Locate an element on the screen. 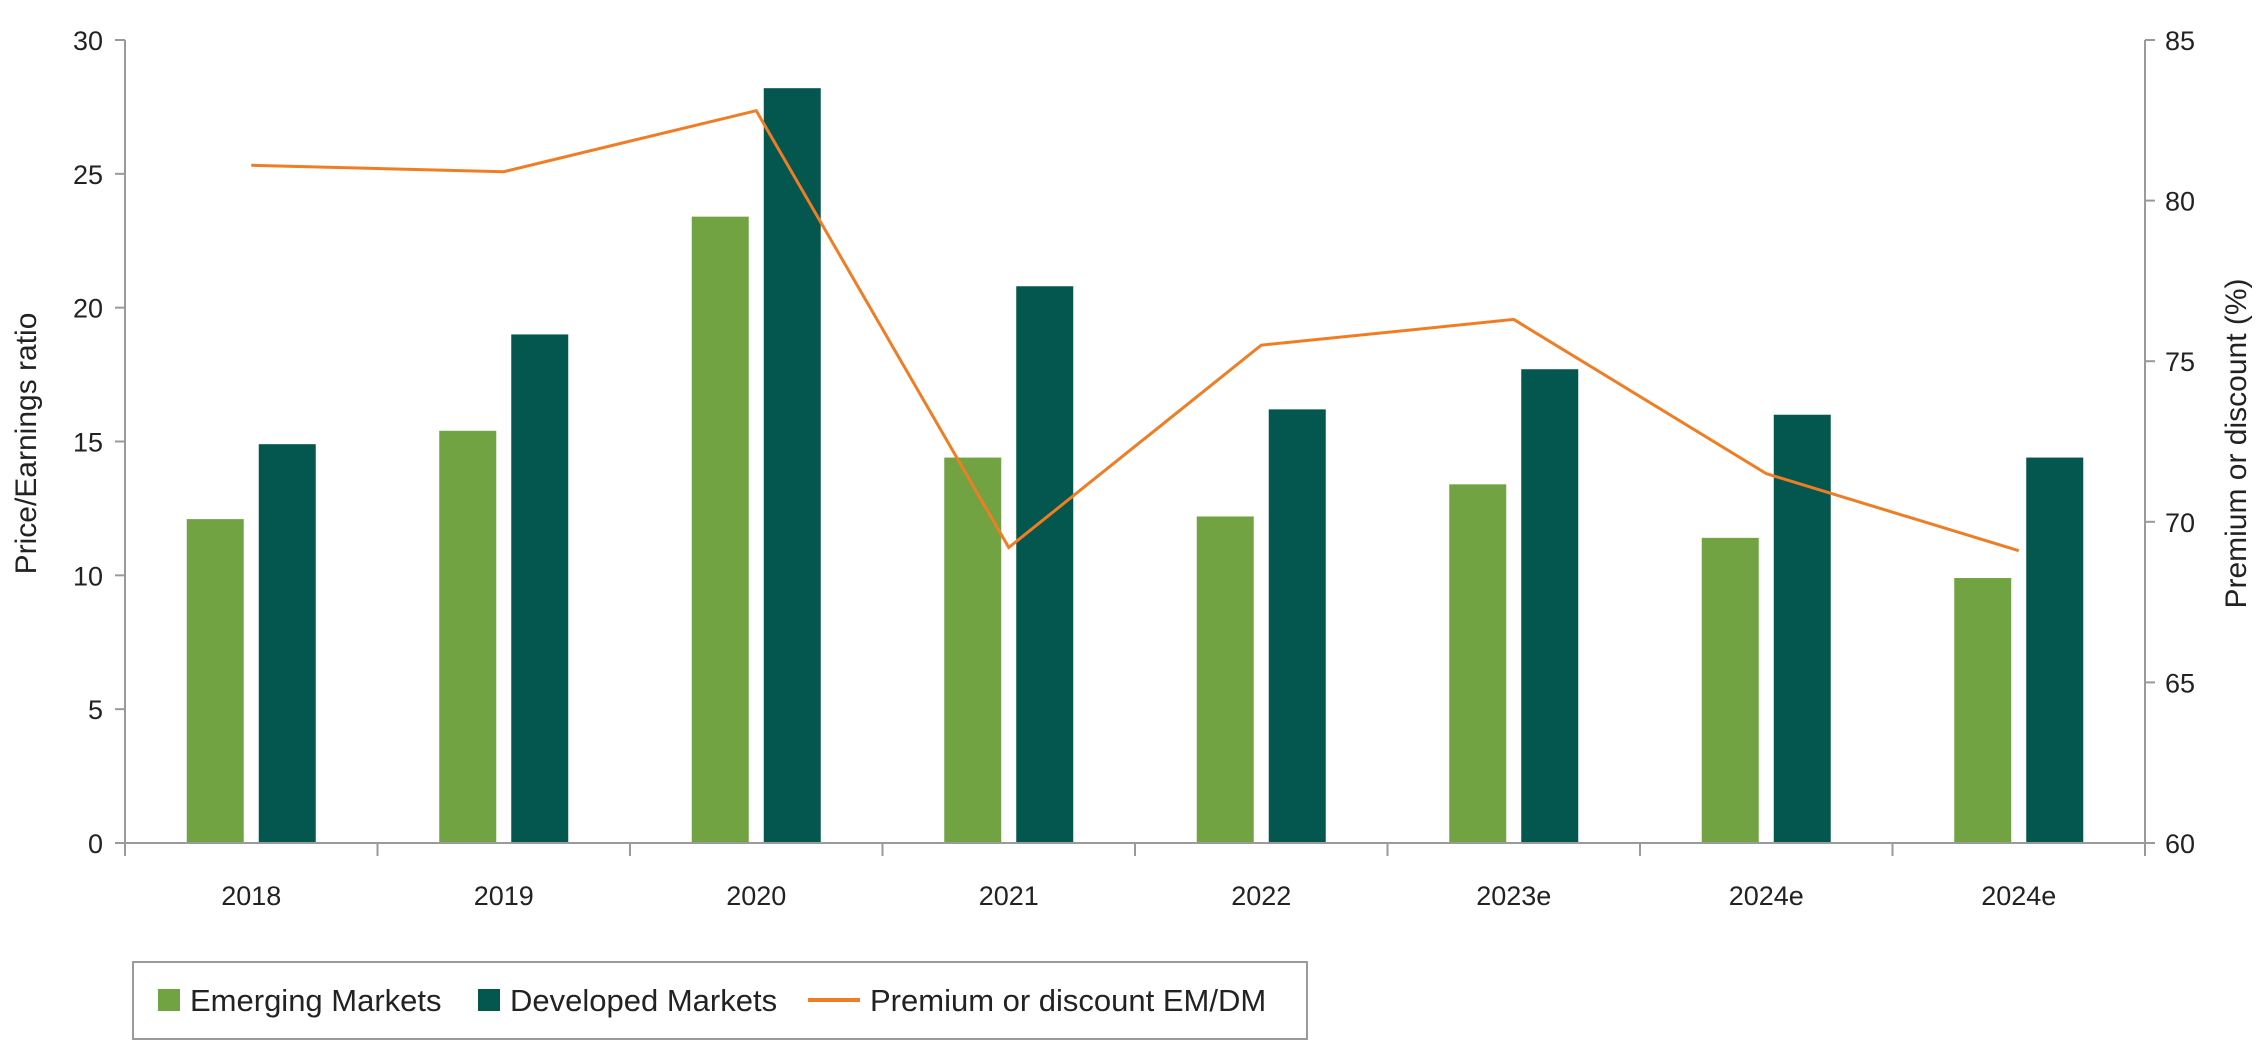 The image size is (2261, 1054). left-axis-tick-labels: 0 5 10 15 20 25 30 is located at coordinates (88, 442).